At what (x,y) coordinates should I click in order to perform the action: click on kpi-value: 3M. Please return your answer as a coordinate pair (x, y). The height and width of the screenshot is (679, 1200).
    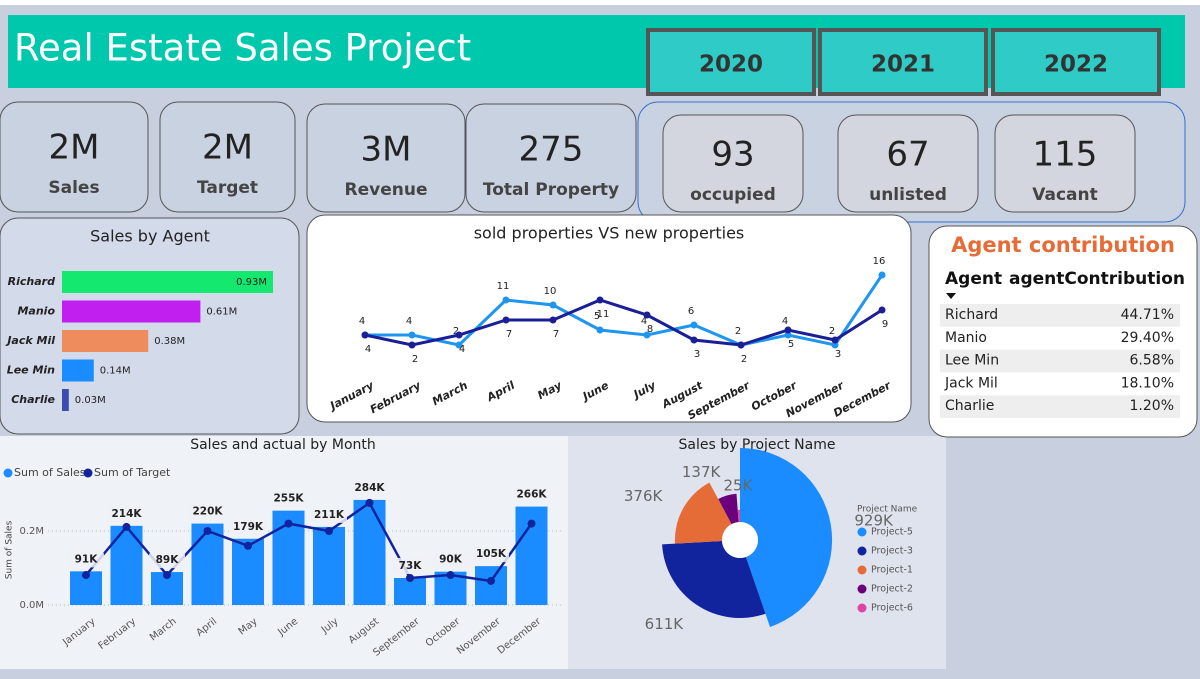
    Looking at the image, I should click on (386, 150).